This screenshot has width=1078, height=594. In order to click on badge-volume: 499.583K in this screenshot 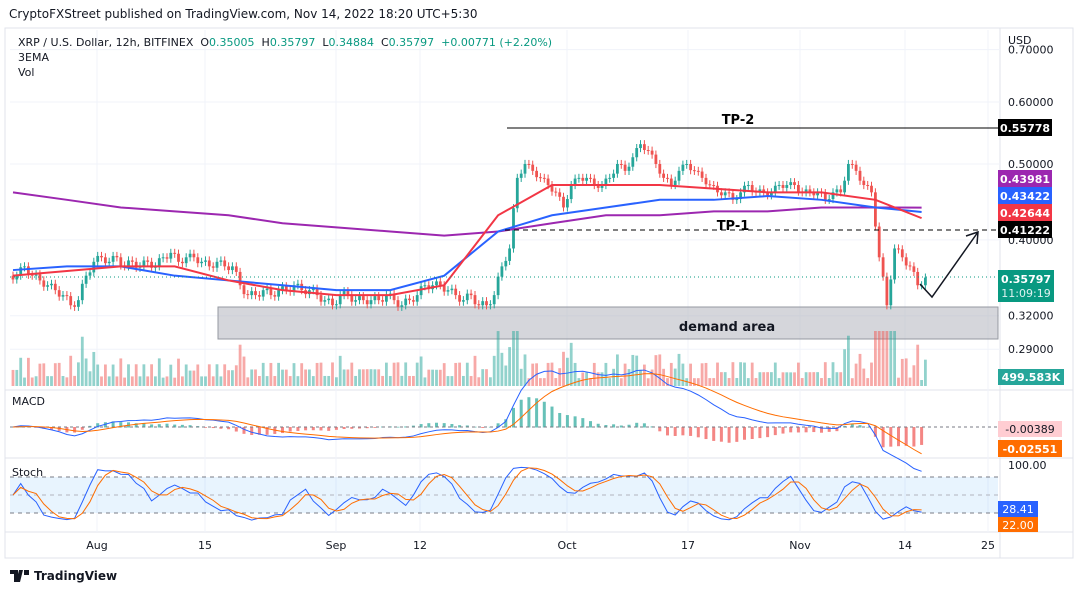, I will do `click(1031, 377)`.